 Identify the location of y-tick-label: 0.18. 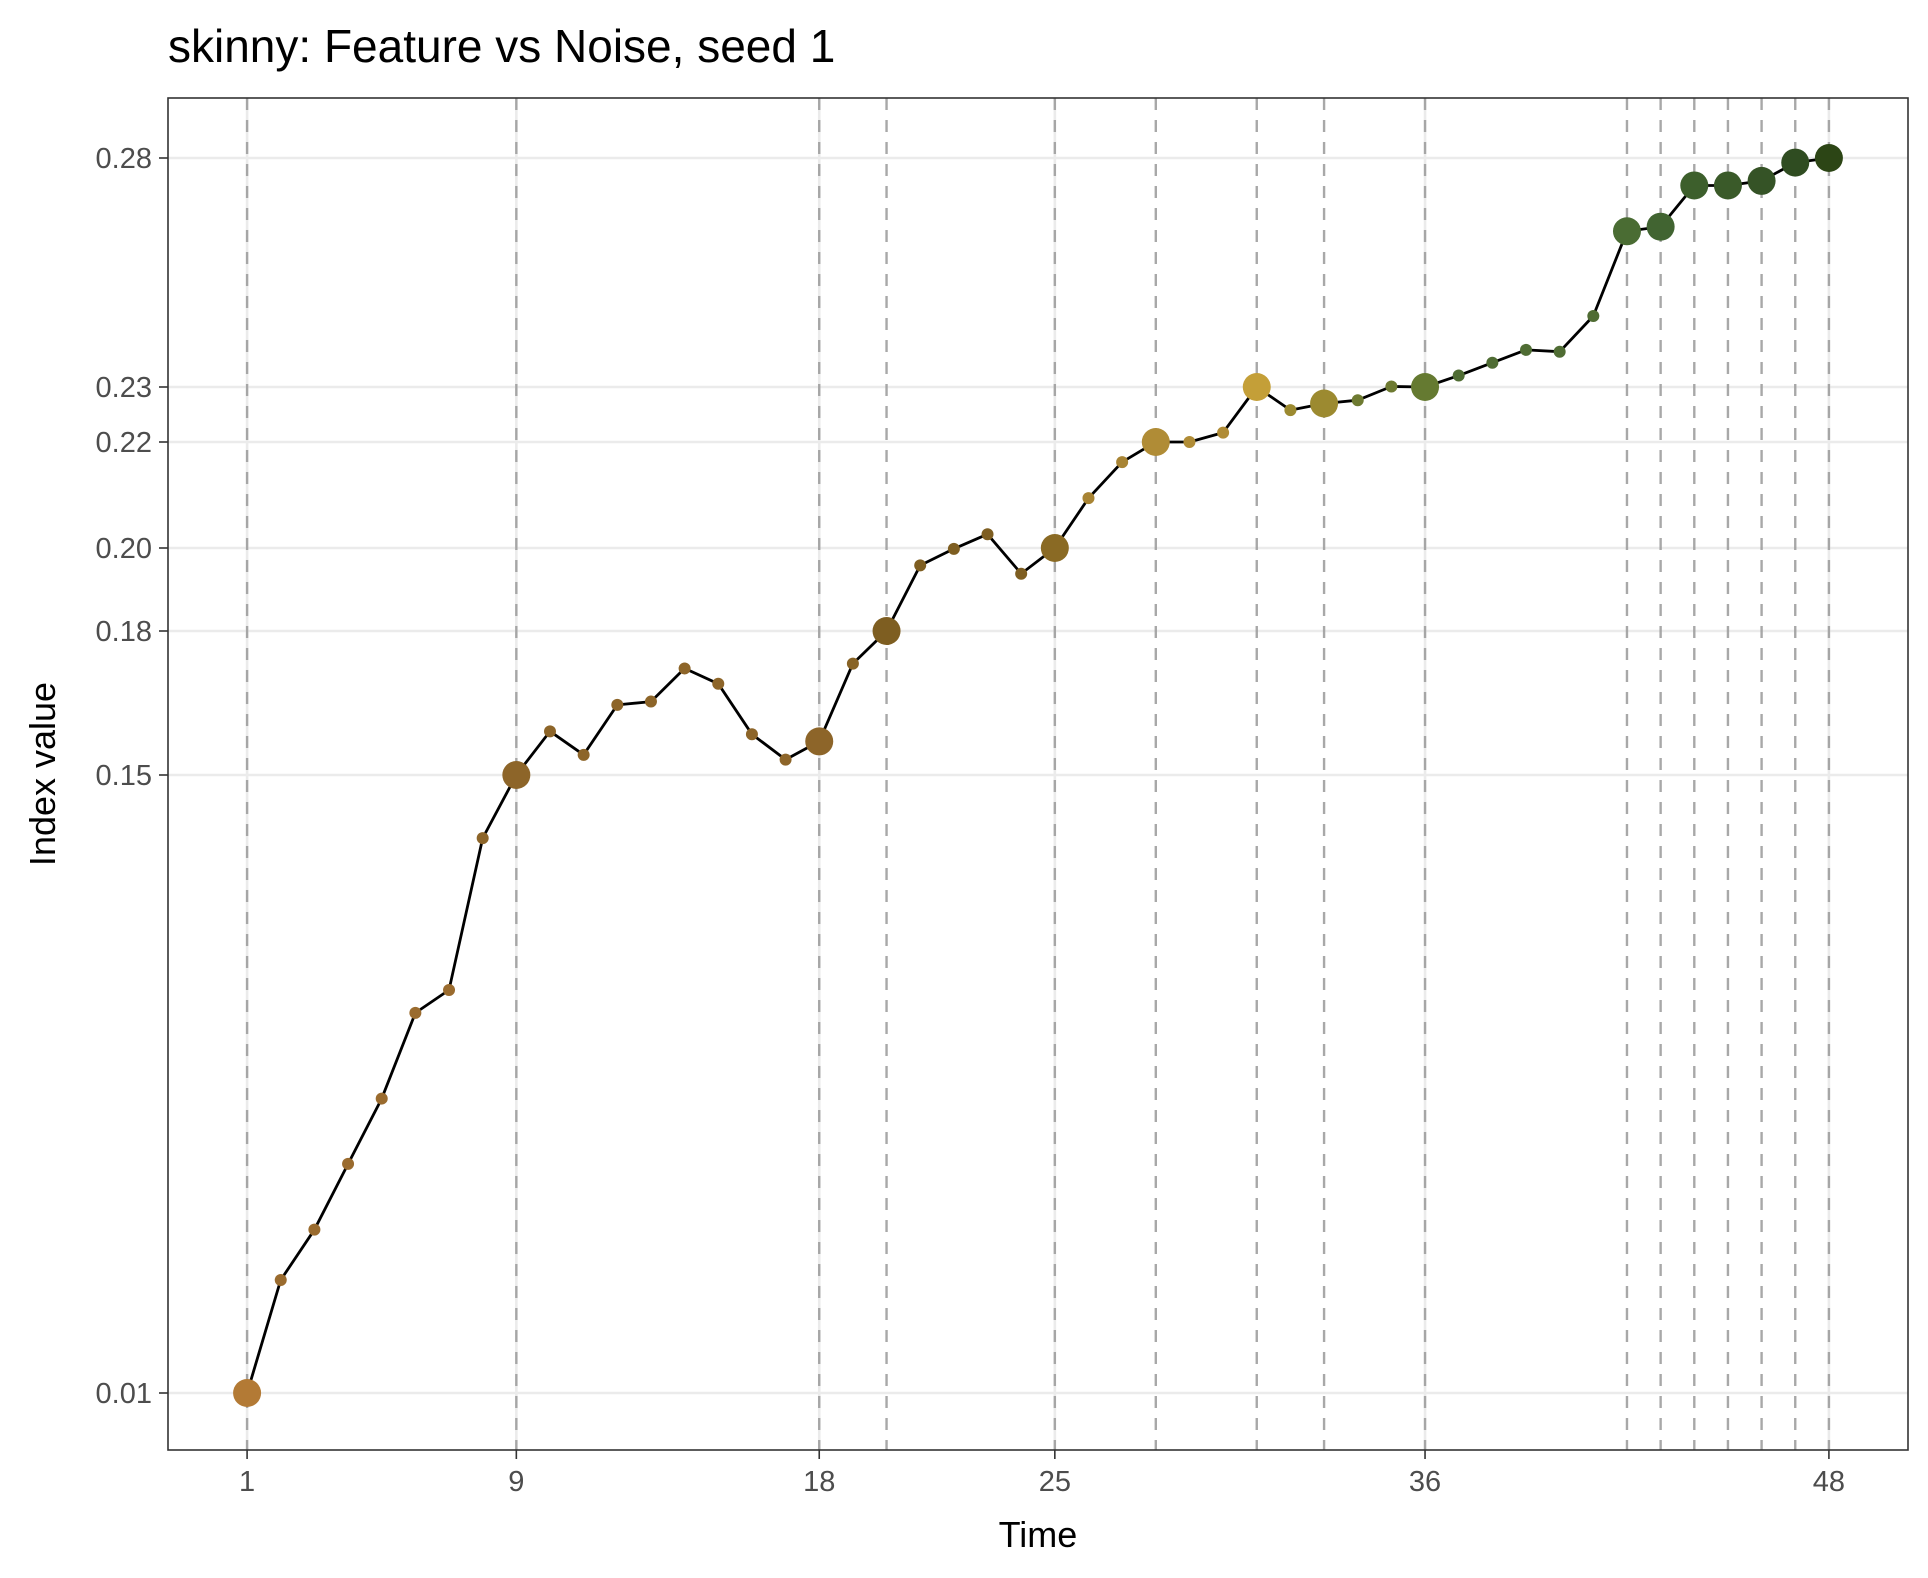
(124, 632).